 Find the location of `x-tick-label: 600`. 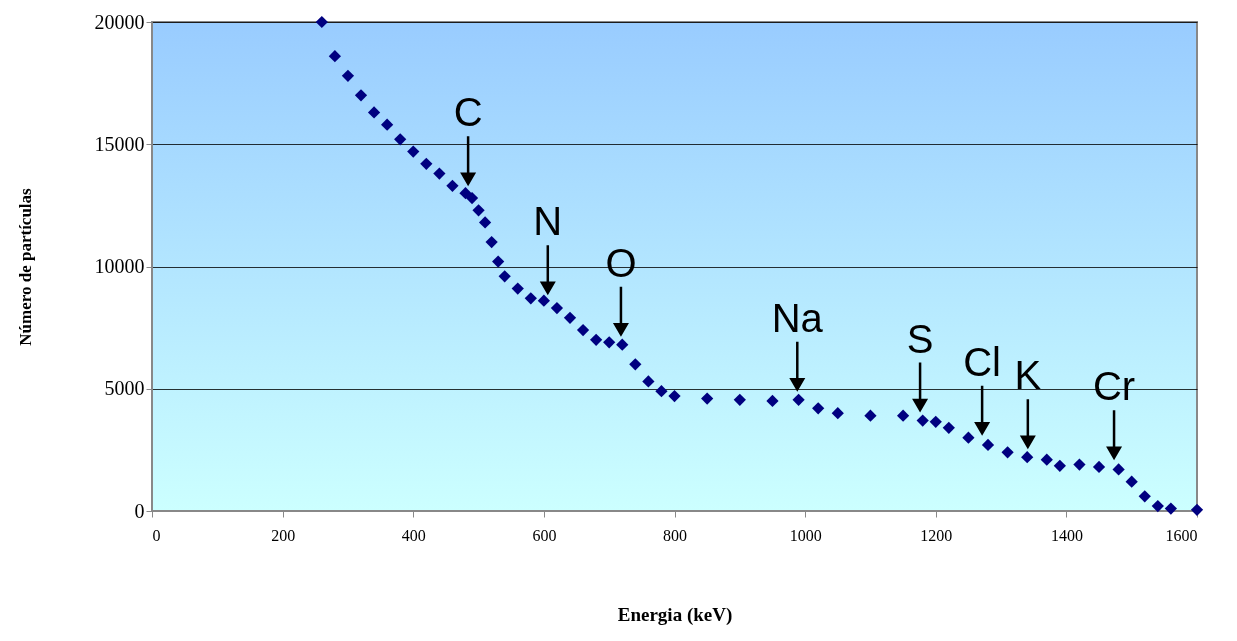

x-tick-label: 600 is located at coordinates (544, 535).